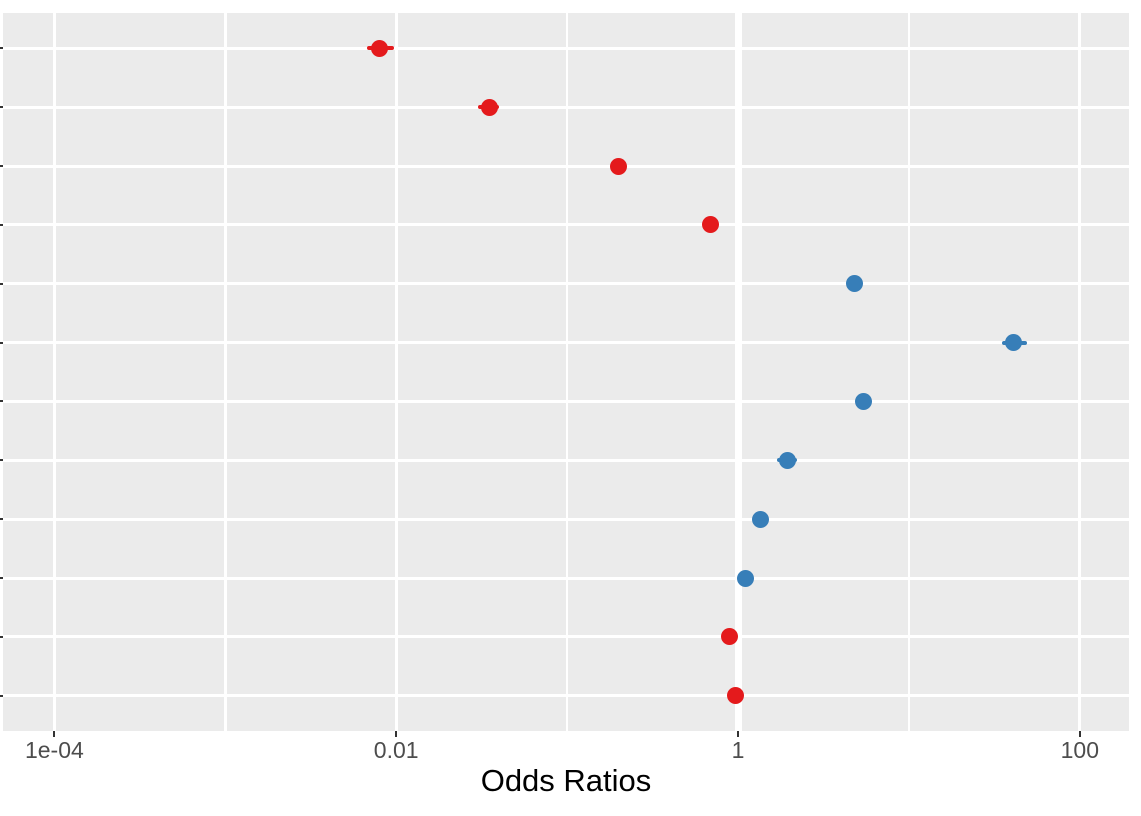  Describe the element at coordinates (566, 780) in the screenshot. I see `x-axis-title: Odds Ratios` at that location.